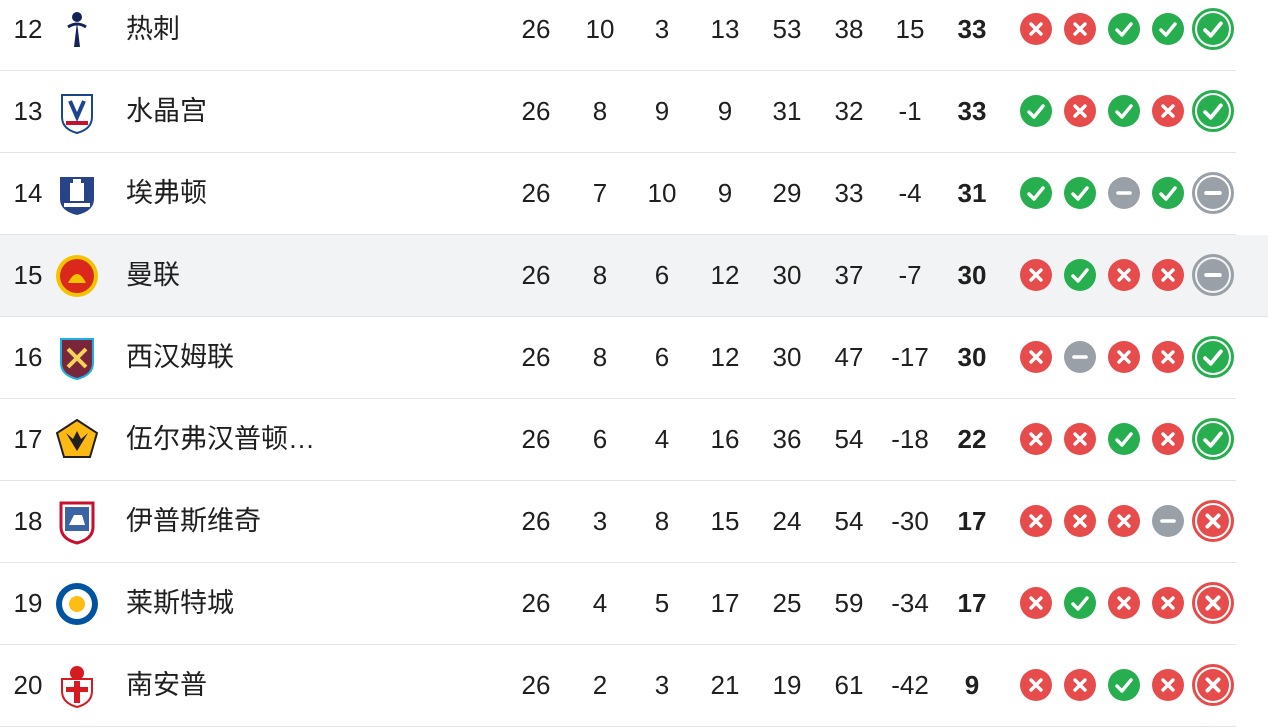 The image size is (1268, 727). I want to click on goal-difference-cell: -42, so click(910, 685).